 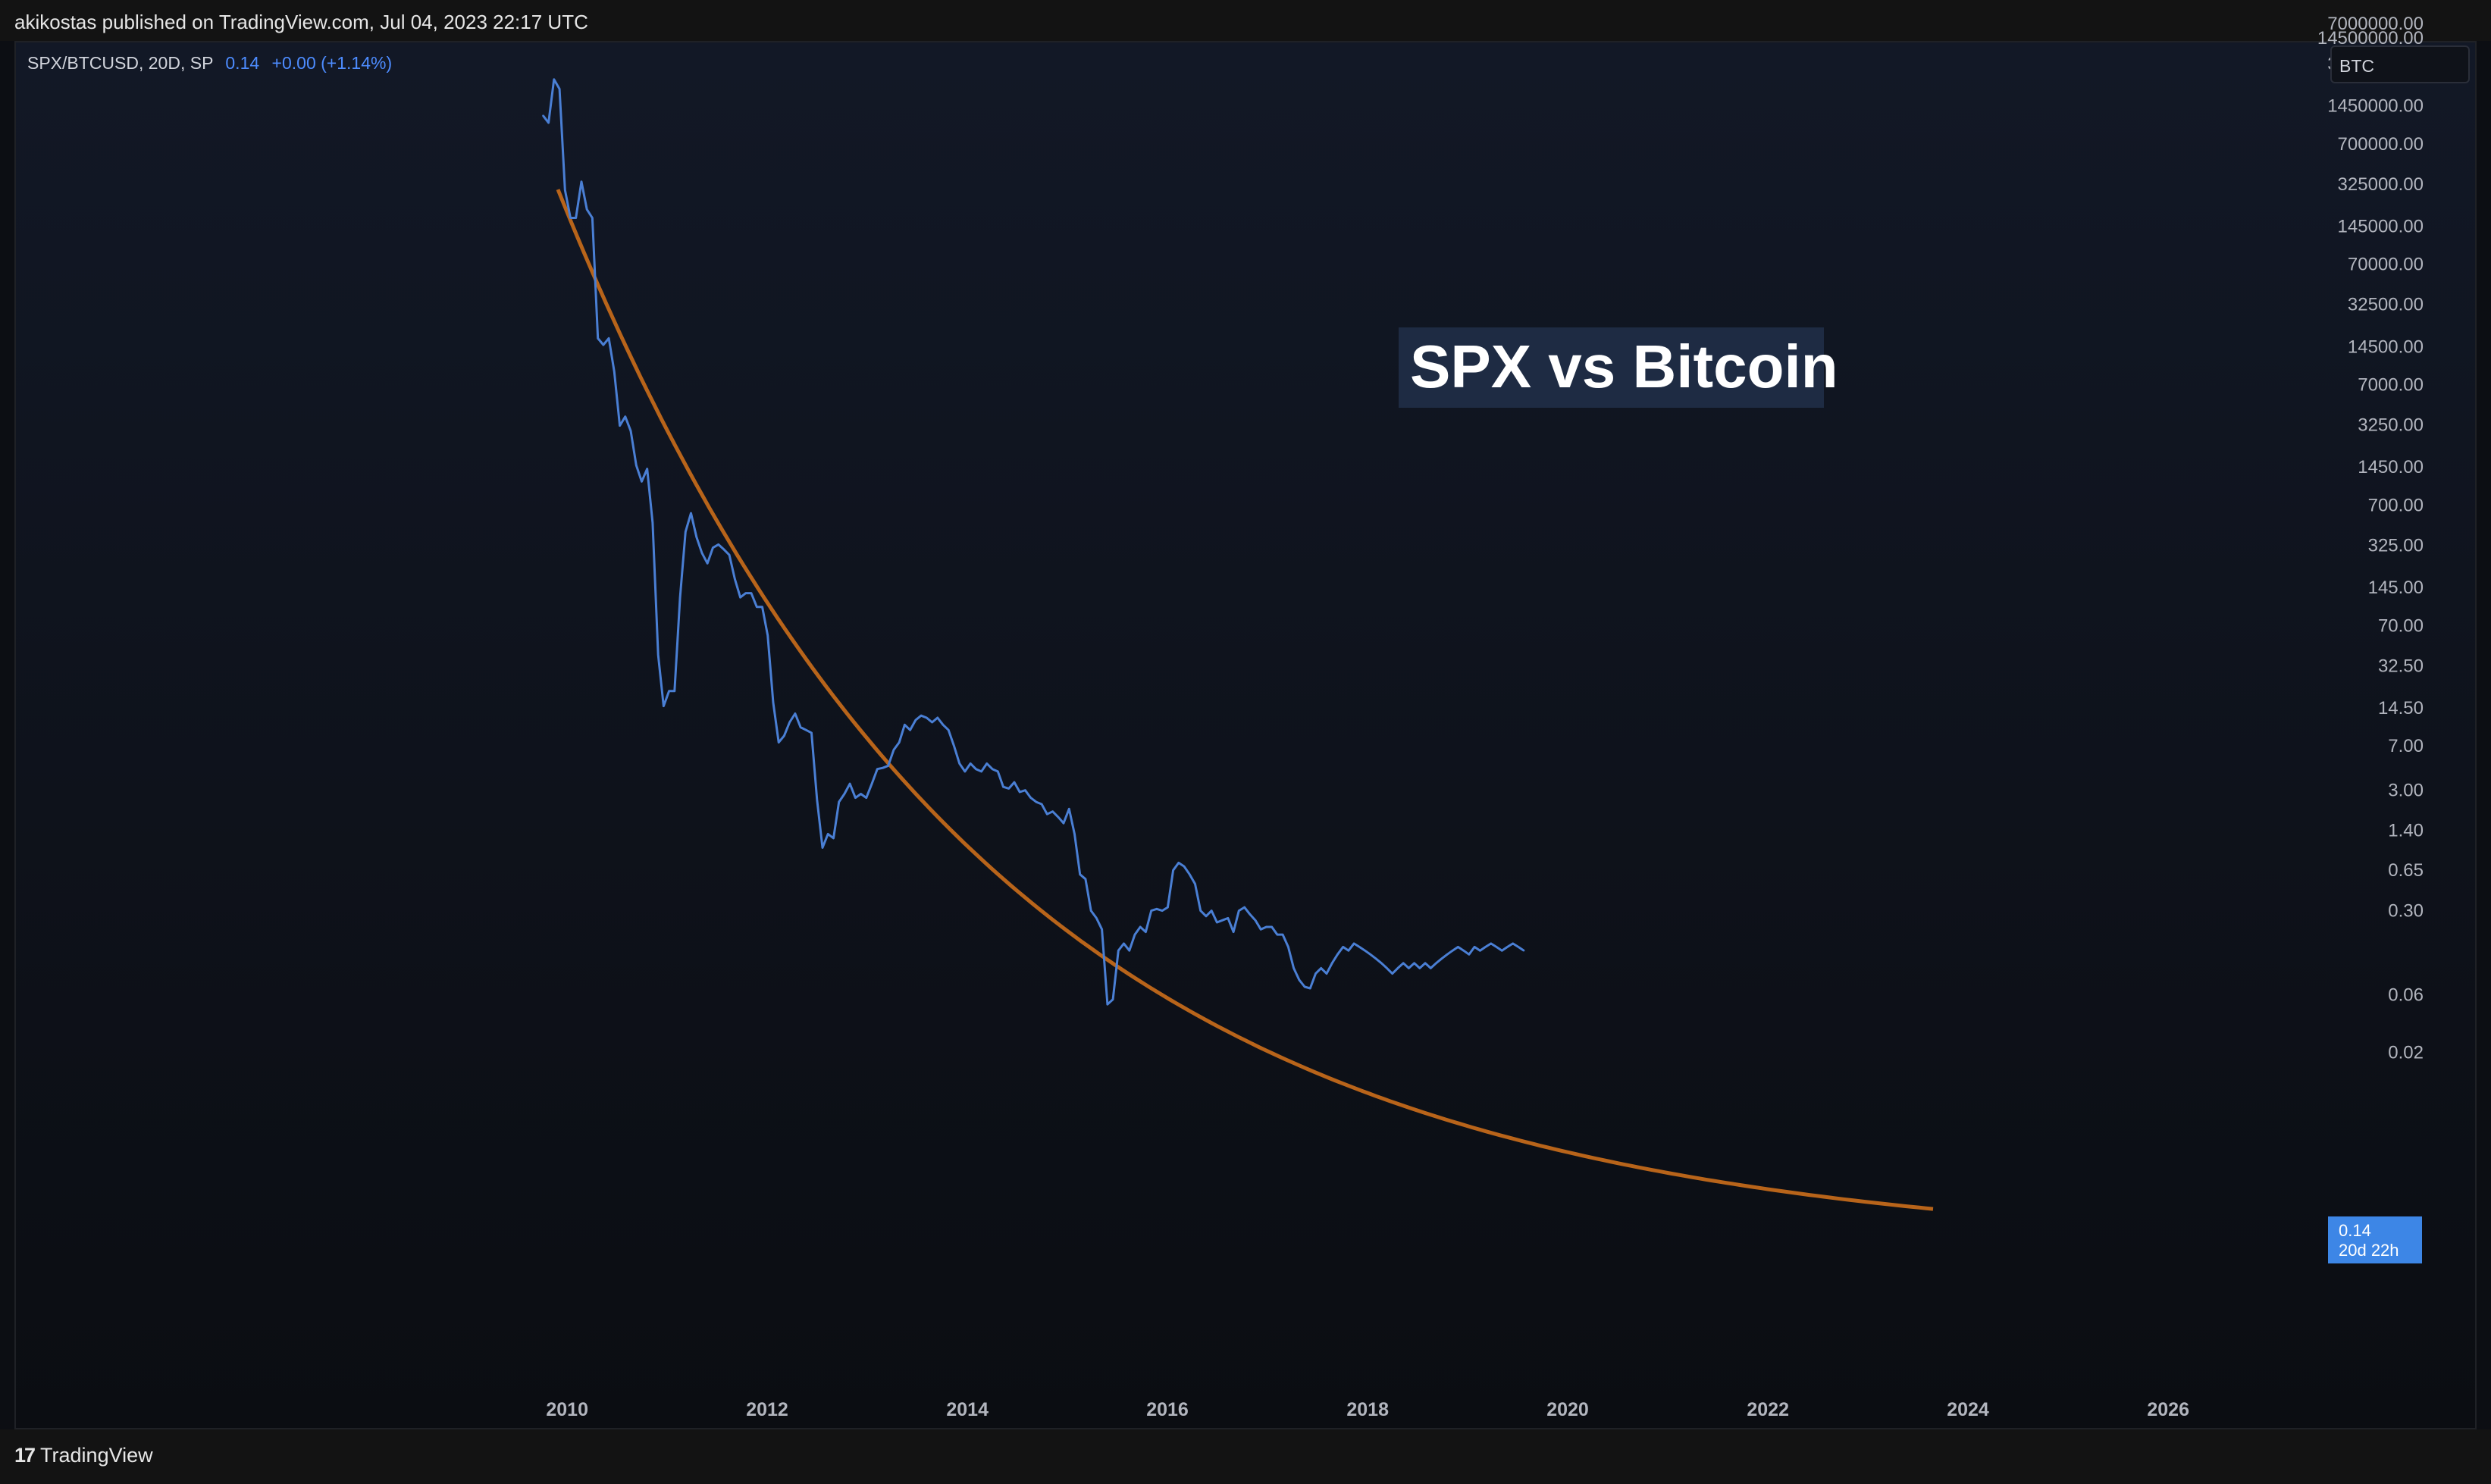 I want to click on y-tick-label: 3.00, so click(x=2406, y=791).